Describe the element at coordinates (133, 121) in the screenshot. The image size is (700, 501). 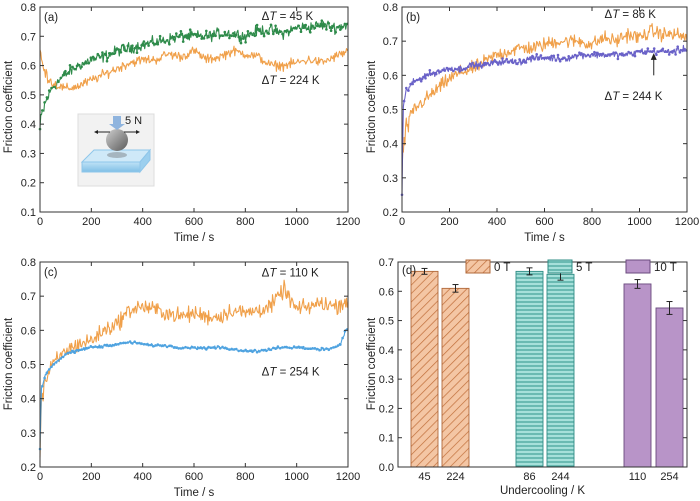
I see `load-annotation: 5 N` at that location.